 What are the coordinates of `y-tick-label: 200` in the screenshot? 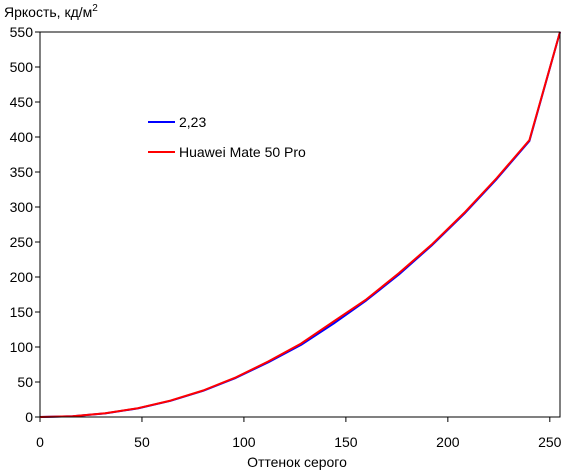 It's located at (22, 277).